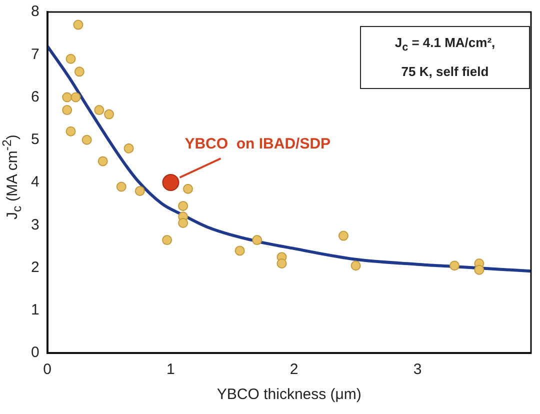 This screenshot has width=540, height=414. I want to click on annotation: J$_{c}$ = 4.1 MA/cm²,, so click(445, 45).